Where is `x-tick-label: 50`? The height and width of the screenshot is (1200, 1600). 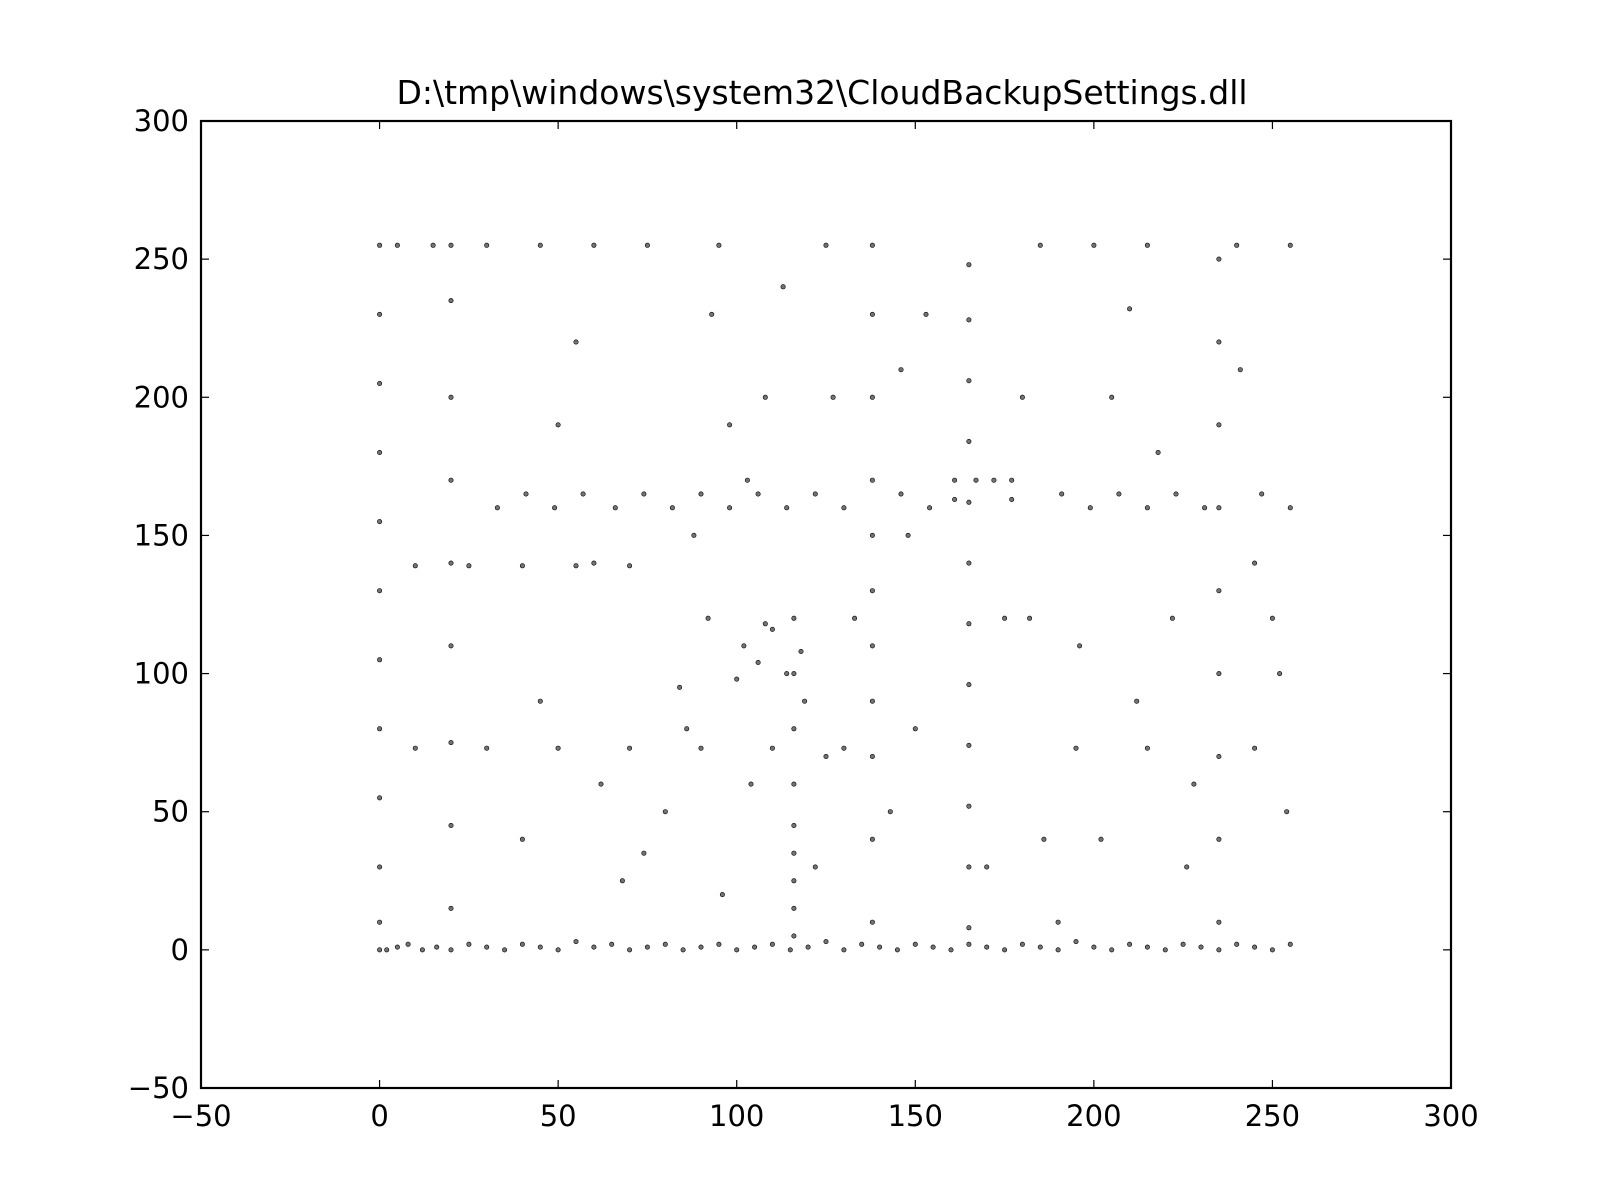
x-tick-label: 50 is located at coordinates (558, 1116).